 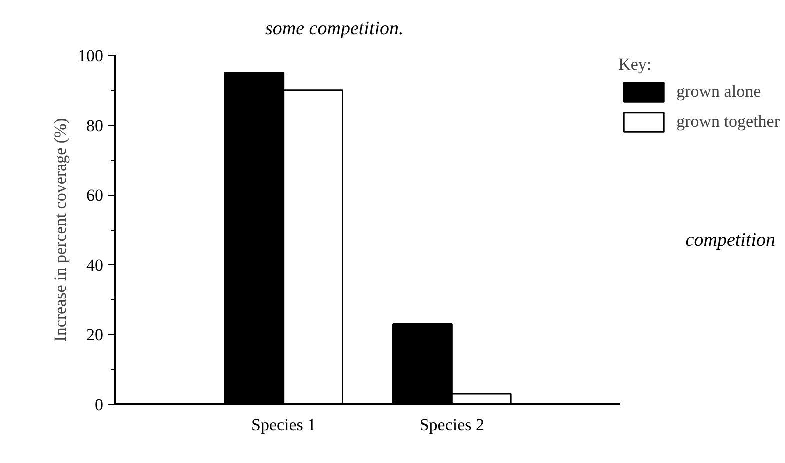 I want to click on legend-label: grown alone, so click(x=719, y=92).